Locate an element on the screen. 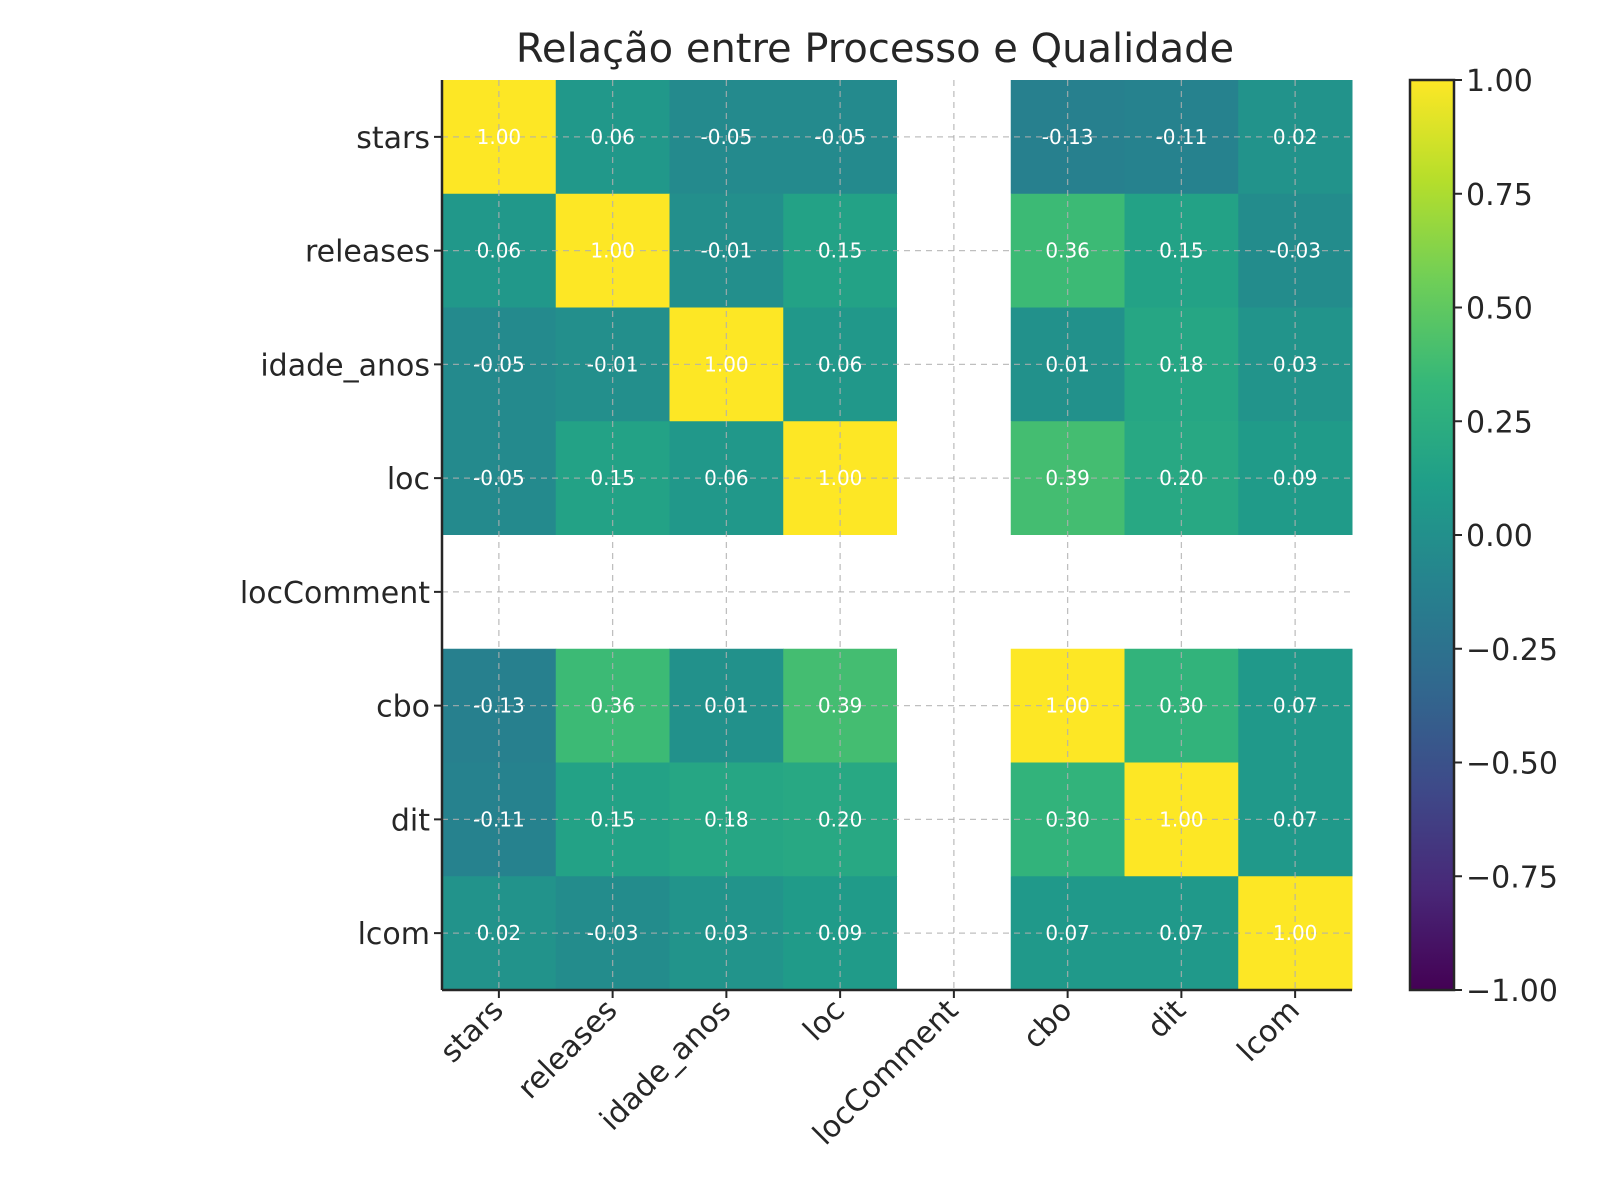  y-tick-label: stars is located at coordinates (393, 138).